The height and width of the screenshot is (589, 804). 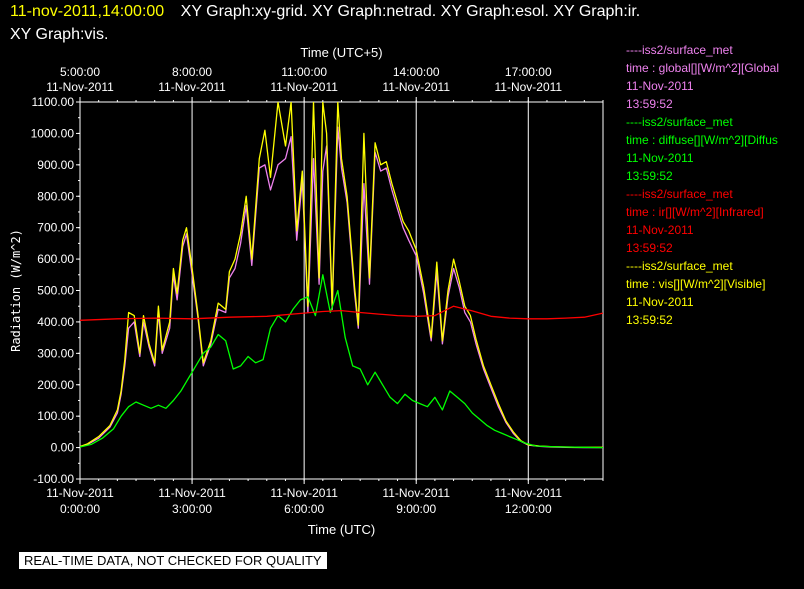 I want to click on y-tick-label: 200.00, so click(x=55, y=385).